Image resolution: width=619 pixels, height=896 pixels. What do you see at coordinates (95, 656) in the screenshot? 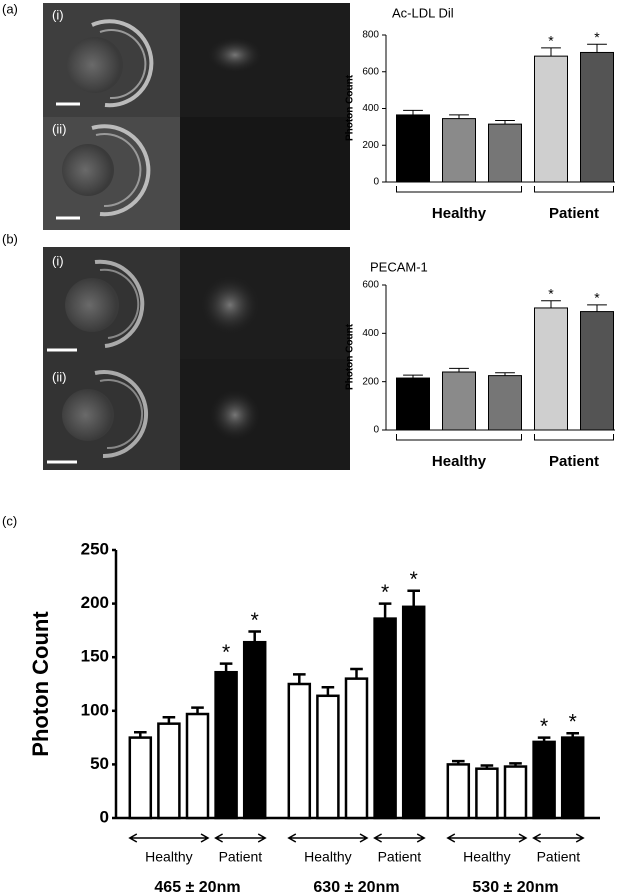
I see `y-tick-label: 150` at bounding box center [95, 656].